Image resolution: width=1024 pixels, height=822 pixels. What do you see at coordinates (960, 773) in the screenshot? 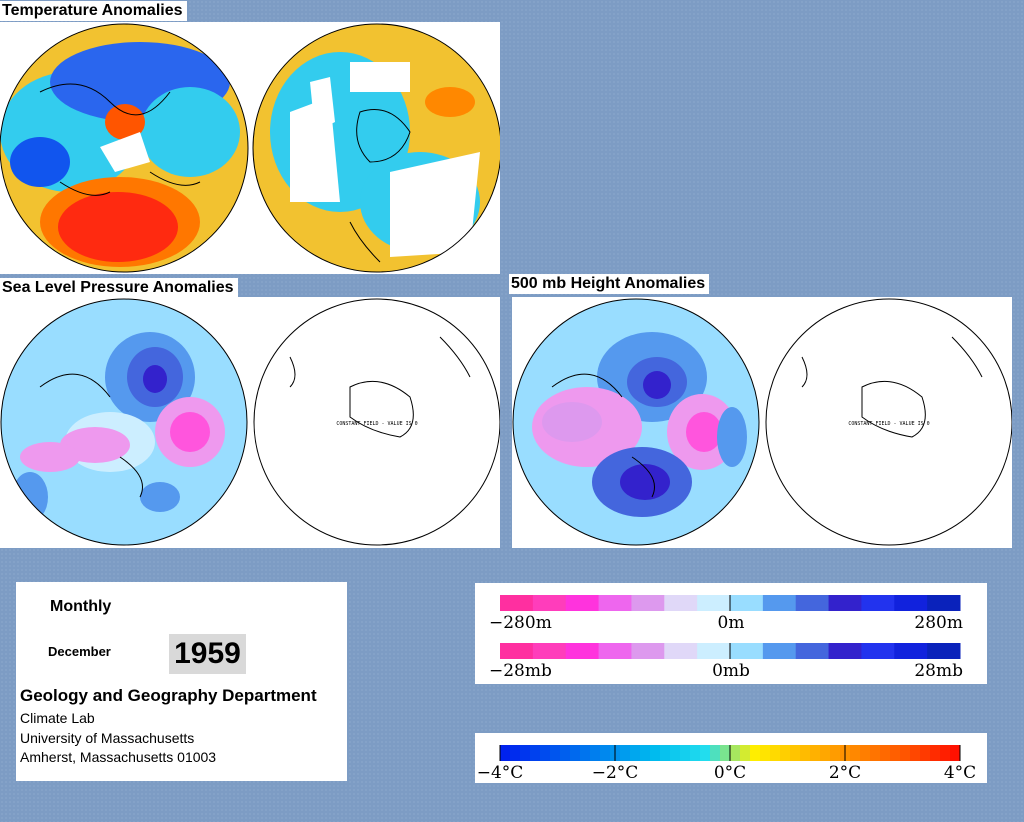
I see `temperature-legend-label: 4°C` at bounding box center [960, 773].